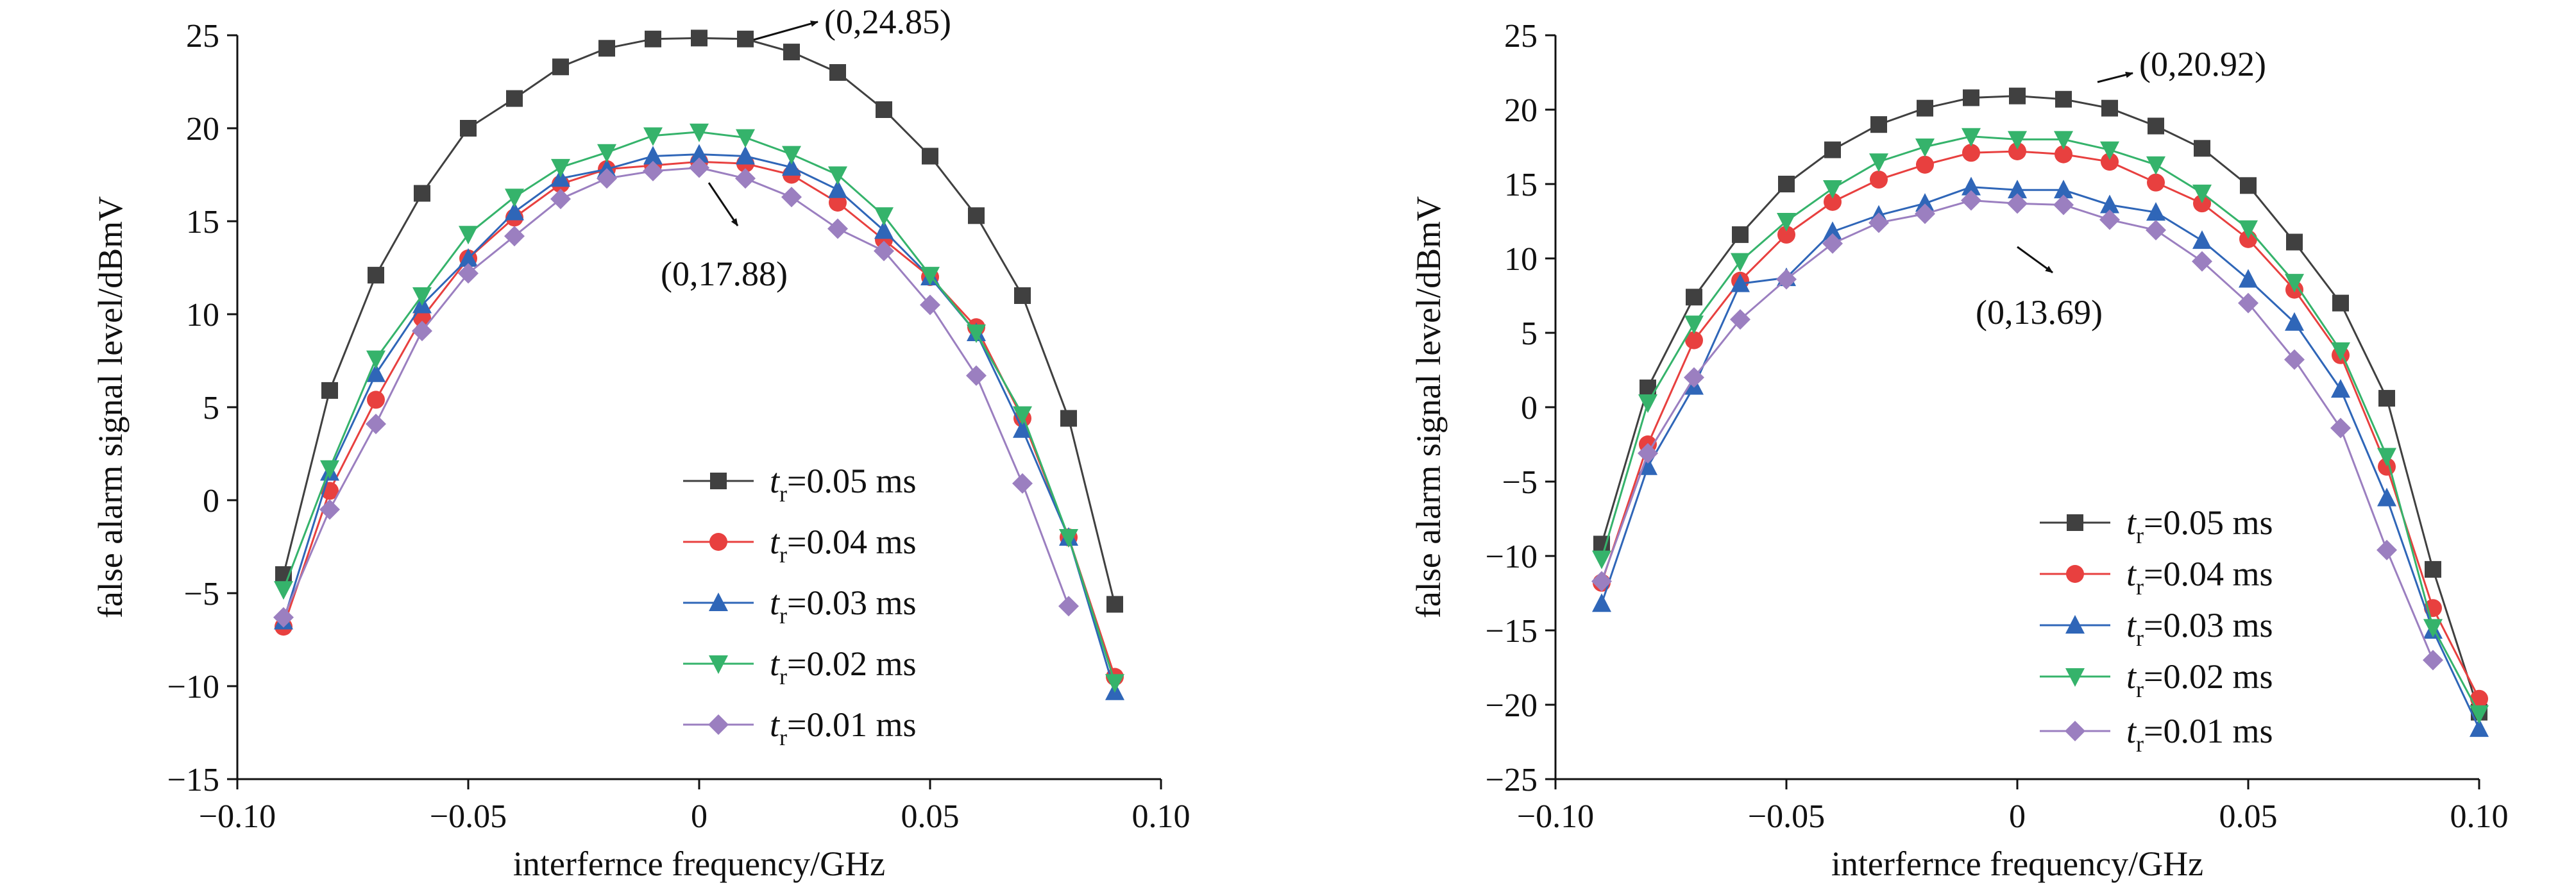 The height and width of the screenshot is (892, 2576). Describe the element at coordinates (724, 274) in the screenshot. I see `annotation-label: (0,17.88)` at that location.